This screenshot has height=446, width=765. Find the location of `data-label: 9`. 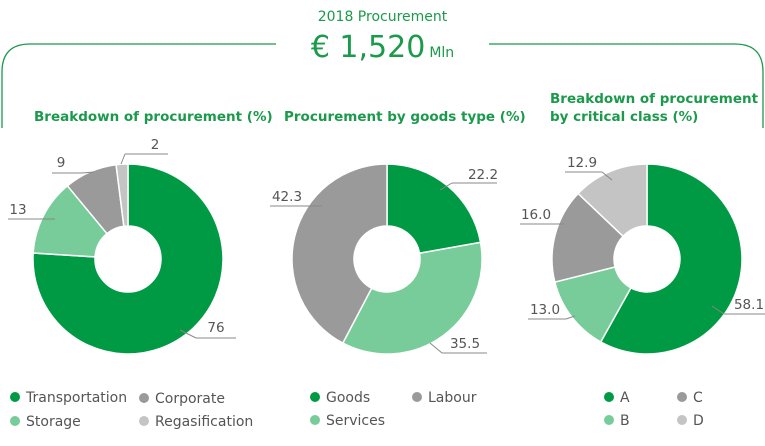

data-label: 9 is located at coordinates (61, 163).